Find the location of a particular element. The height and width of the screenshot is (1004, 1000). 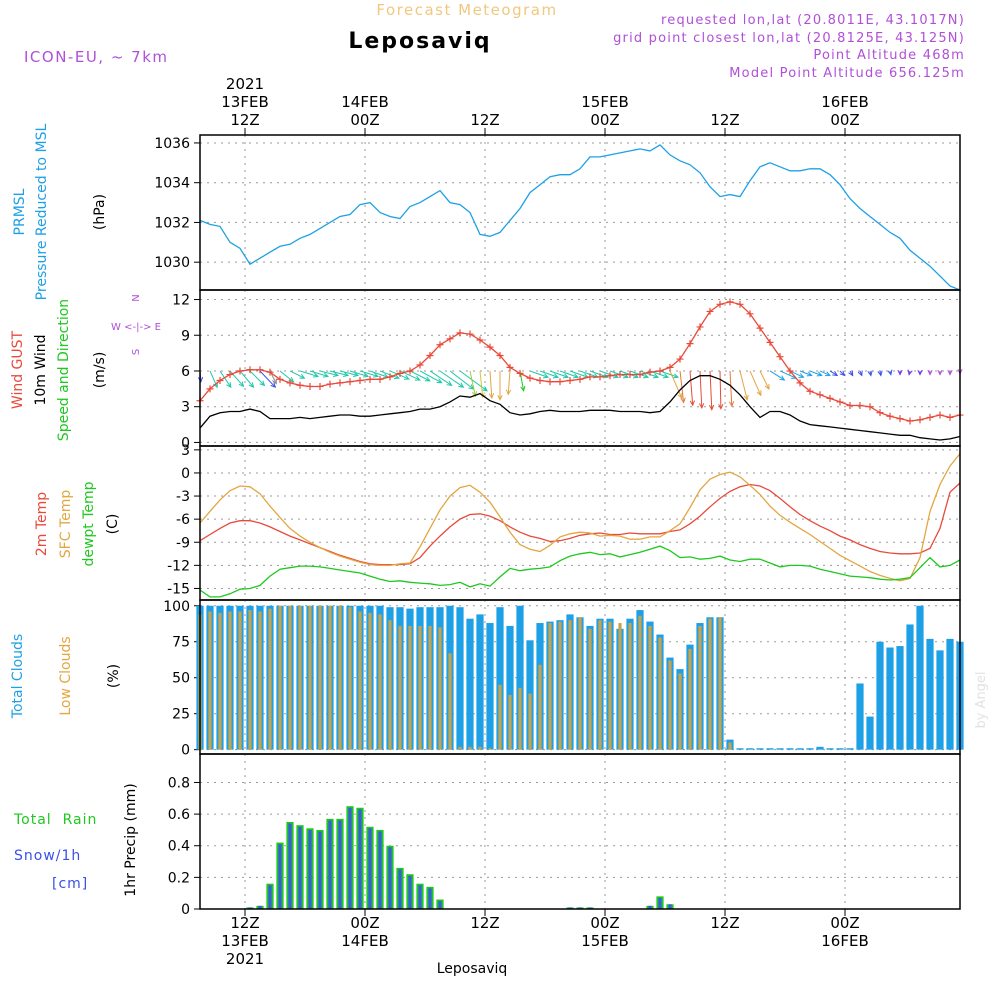

bottom-time-label: 12Z is located at coordinates (484, 923).